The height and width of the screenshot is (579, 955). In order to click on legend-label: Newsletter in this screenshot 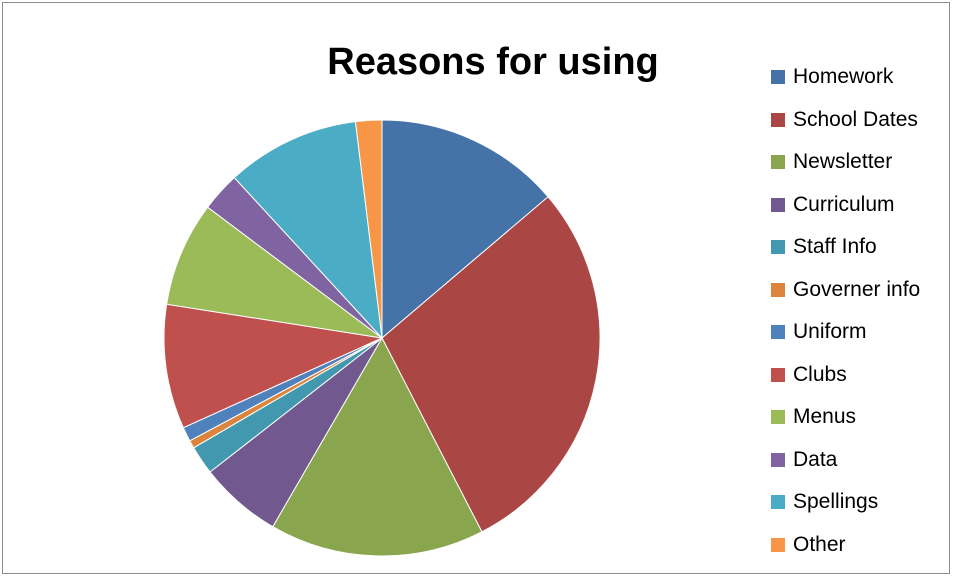, I will do `click(843, 162)`.